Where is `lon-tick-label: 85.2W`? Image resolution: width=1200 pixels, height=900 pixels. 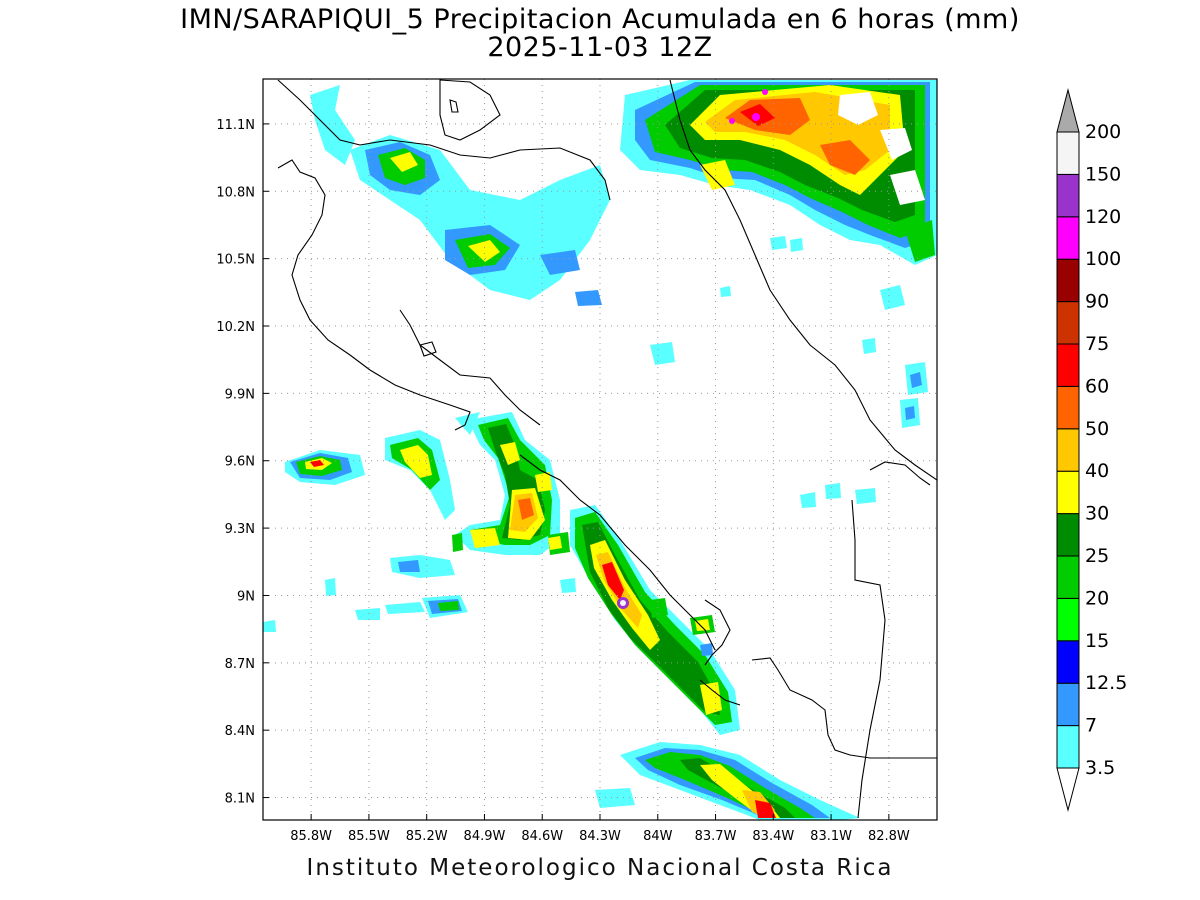
lon-tick-label: 85.2W is located at coordinates (427, 836).